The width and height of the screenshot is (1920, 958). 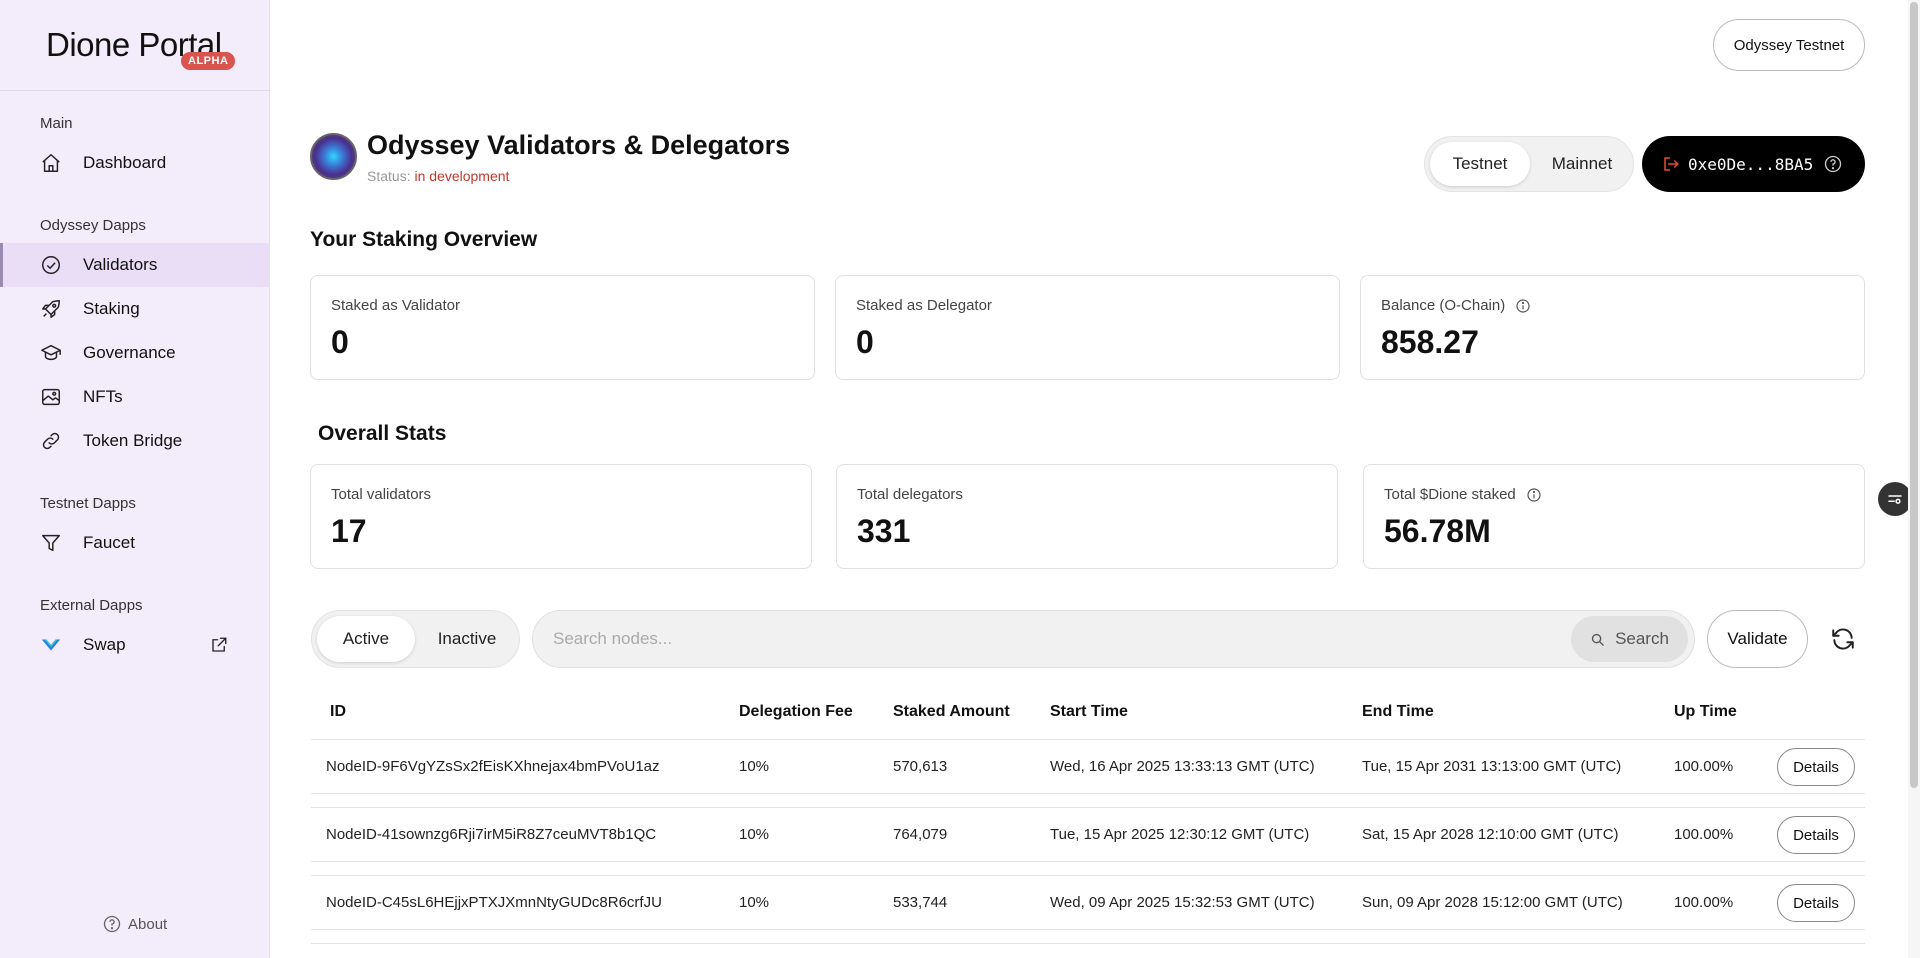 I want to click on list-toggle-icon, so click(x=1895, y=499).